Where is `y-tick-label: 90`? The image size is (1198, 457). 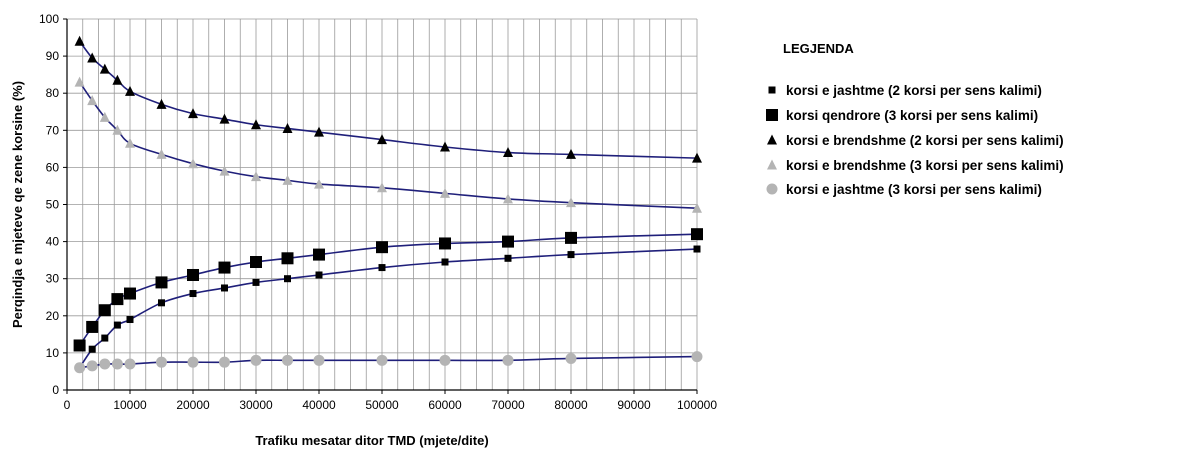 y-tick-label: 90 is located at coordinates (53, 56).